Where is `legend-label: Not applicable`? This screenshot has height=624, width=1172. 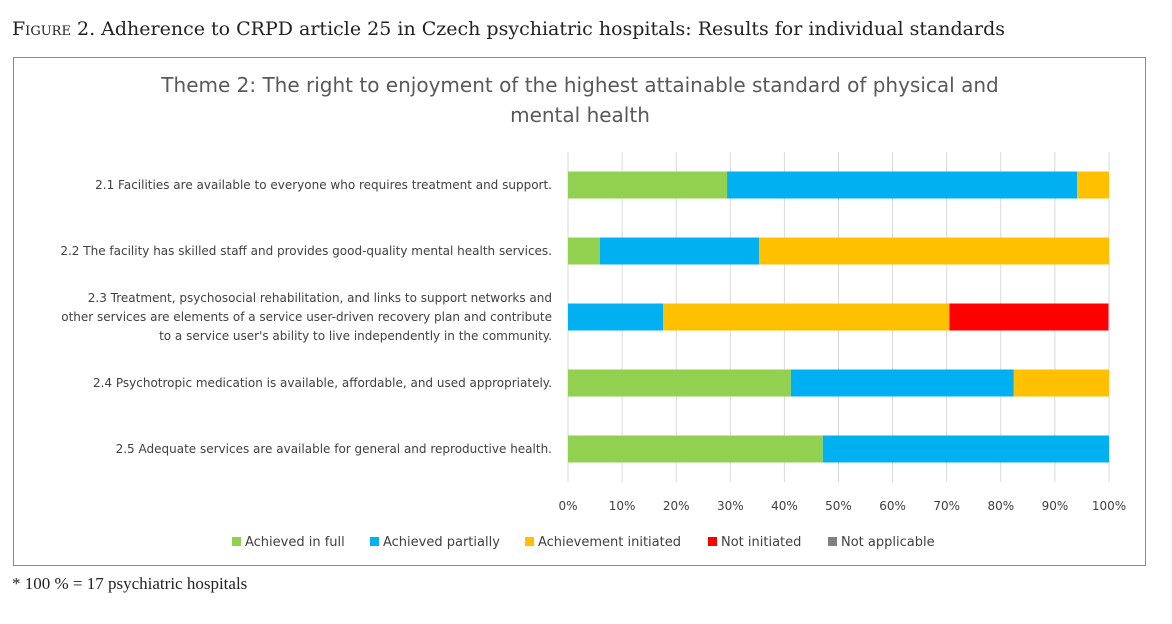
legend-label: Not applicable is located at coordinates (888, 542).